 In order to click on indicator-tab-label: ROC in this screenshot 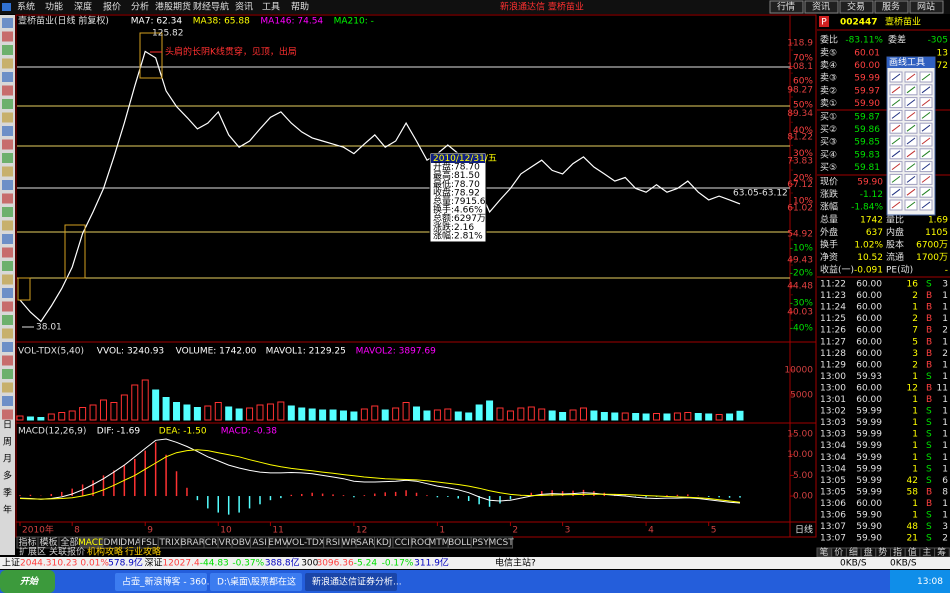, I will do `click(421, 543)`.